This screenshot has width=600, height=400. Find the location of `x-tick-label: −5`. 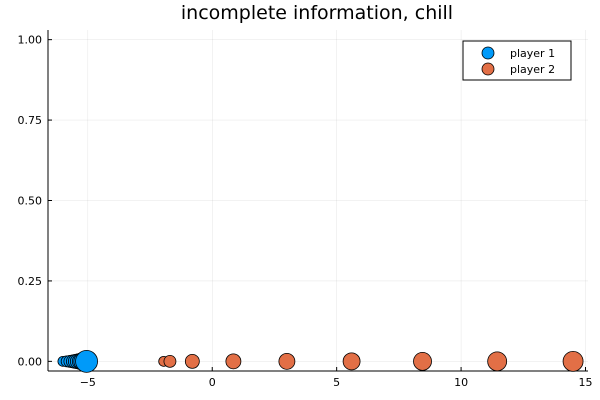

x-tick-label: −5 is located at coordinates (88, 382).